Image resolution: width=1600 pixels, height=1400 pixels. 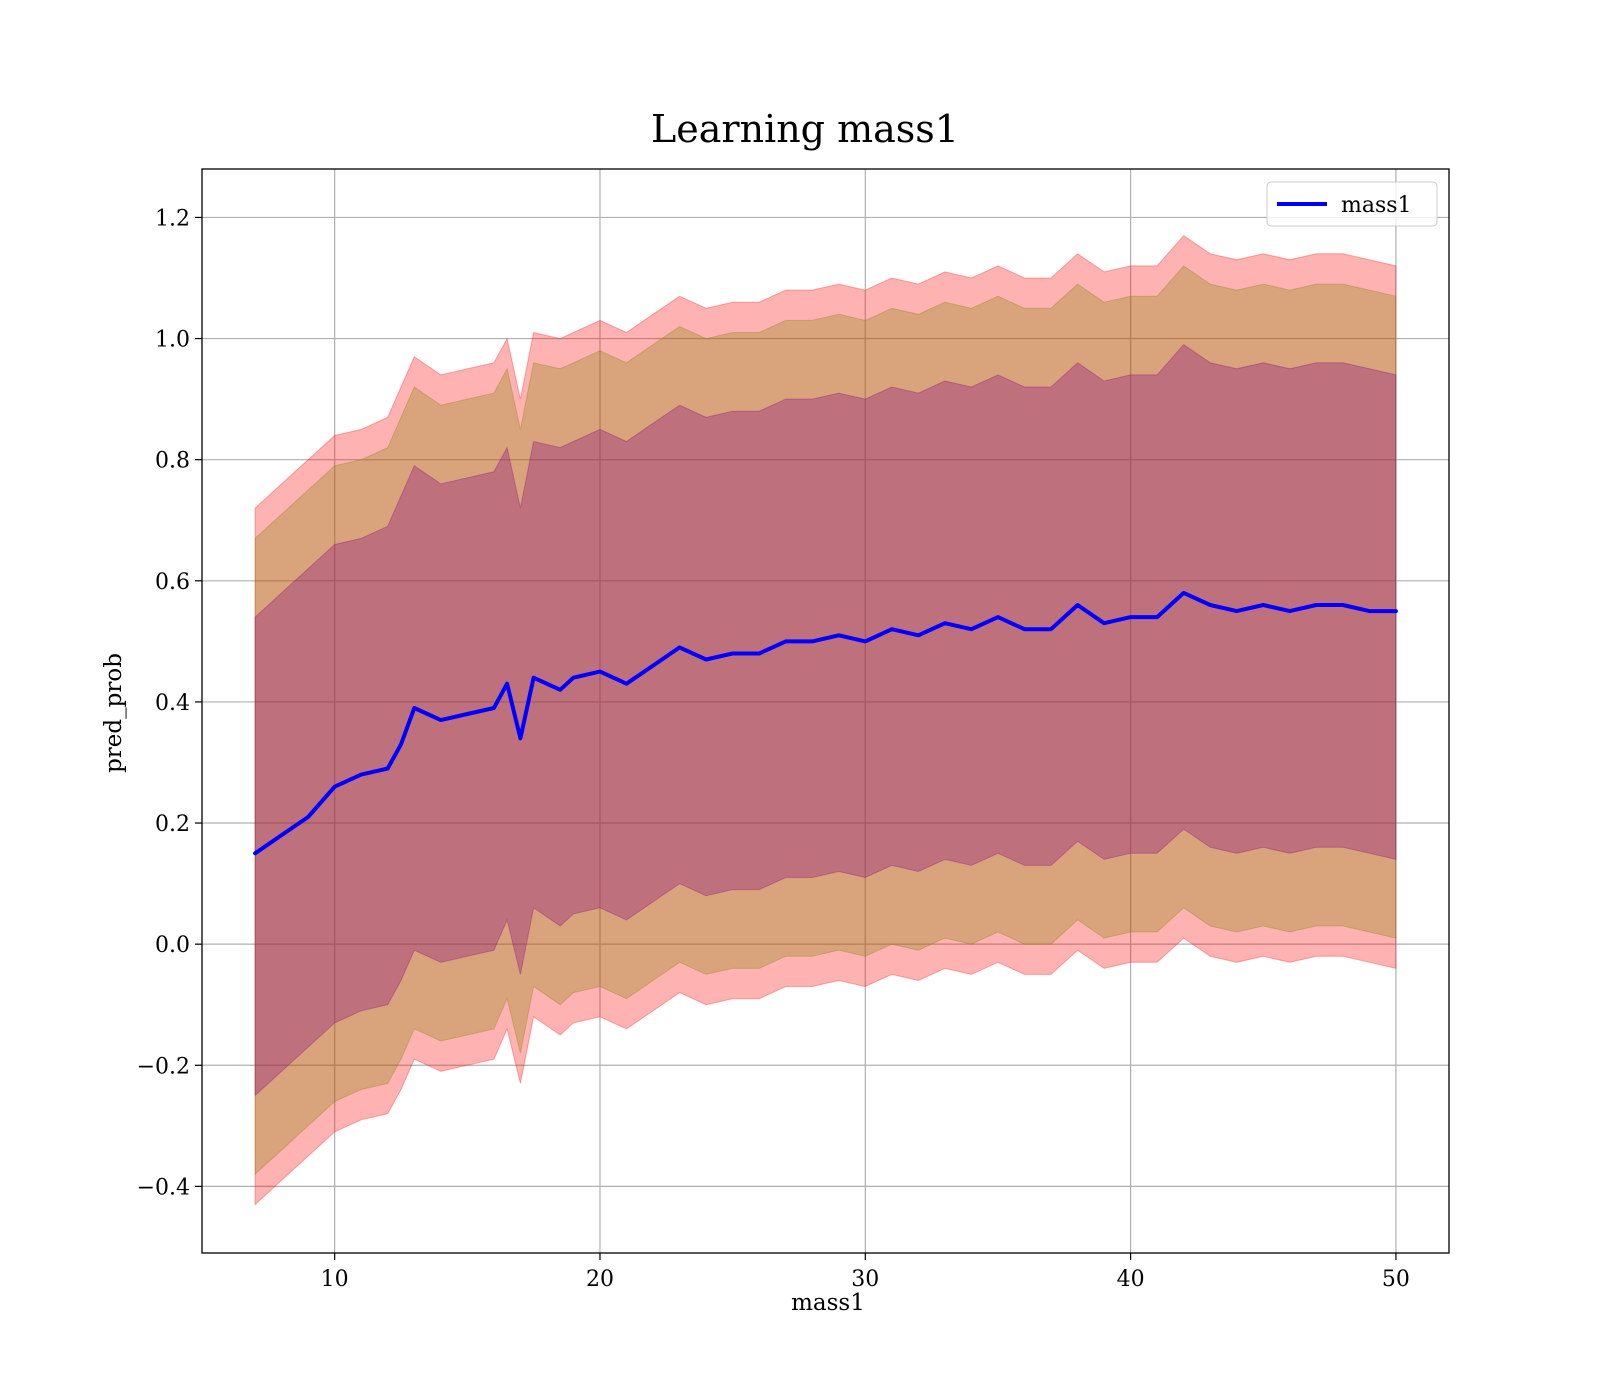 I want to click on y-tick-label: 0.0, so click(x=172, y=945).